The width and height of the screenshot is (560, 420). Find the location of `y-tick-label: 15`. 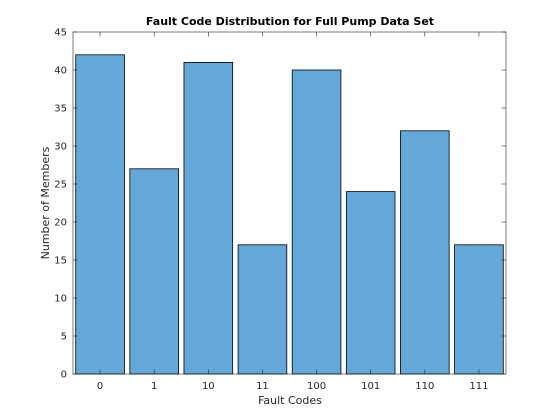

y-tick-label: 15 is located at coordinates (60, 261).